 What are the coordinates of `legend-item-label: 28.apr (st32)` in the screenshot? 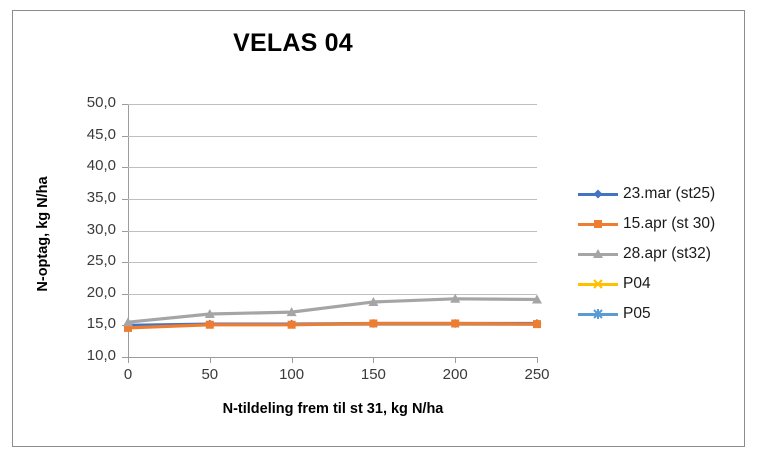 It's located at (667, 253).